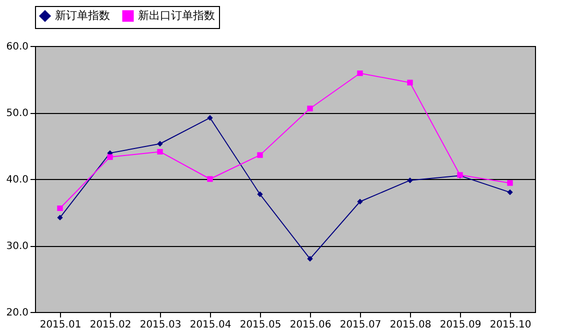  Describe the element at coordinates (17, 47) in the screenshot. I see `y-tick-label: 60.0` at that location.